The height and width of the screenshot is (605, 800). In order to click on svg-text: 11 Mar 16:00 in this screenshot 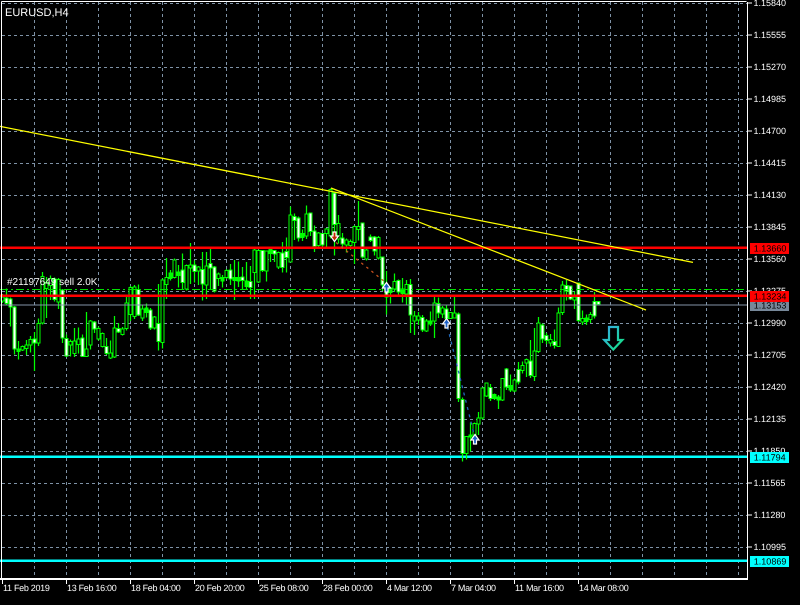, I will do `click(539, 588)`.